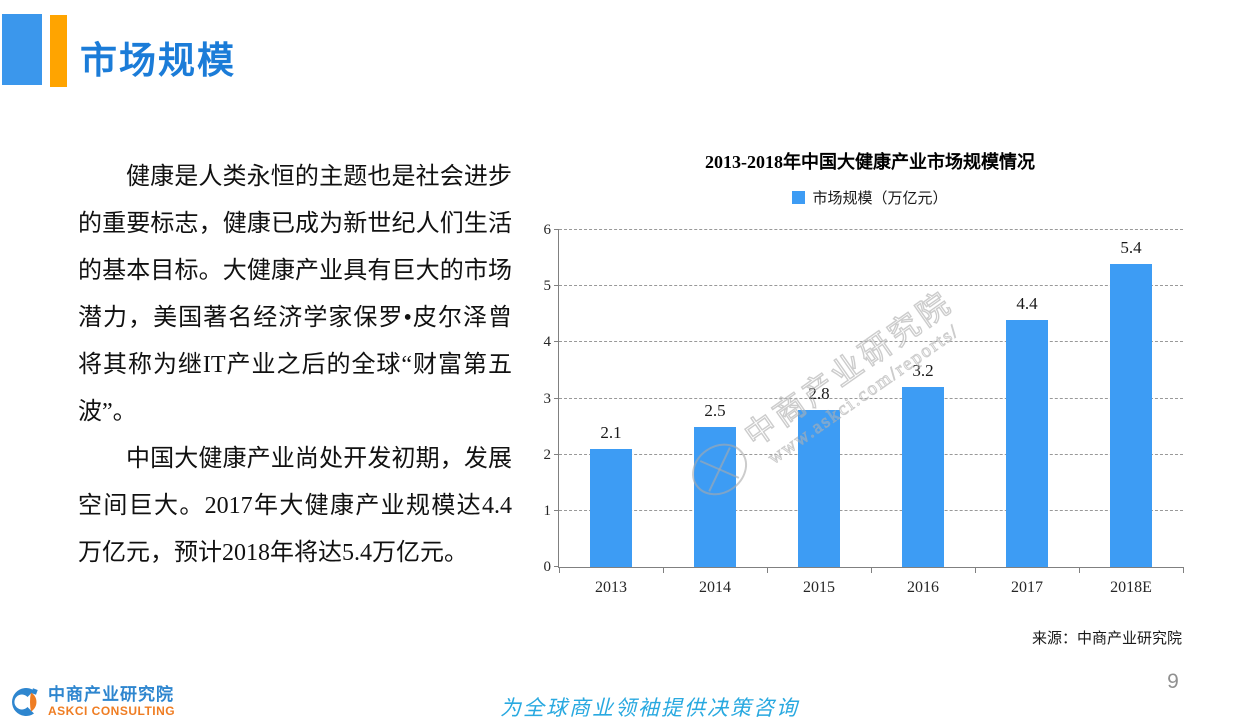 The height and width of the screenshot is (726, 1251). I want to click on x-axis-labels: 2013 2014 2015 2016 2017 2018E, so click(871, 588).